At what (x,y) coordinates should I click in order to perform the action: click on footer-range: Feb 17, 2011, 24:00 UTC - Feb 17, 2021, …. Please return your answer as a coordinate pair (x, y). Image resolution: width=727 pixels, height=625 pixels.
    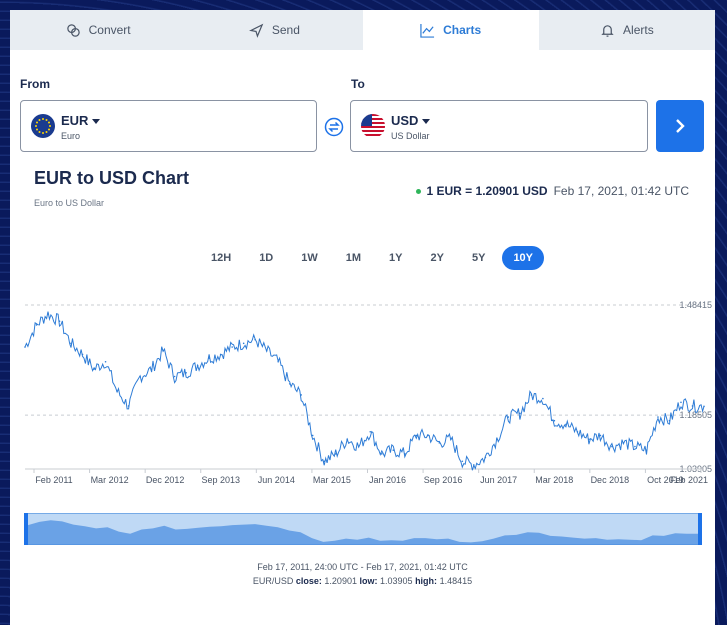
    Looking at the image, I should click on (362, 567).